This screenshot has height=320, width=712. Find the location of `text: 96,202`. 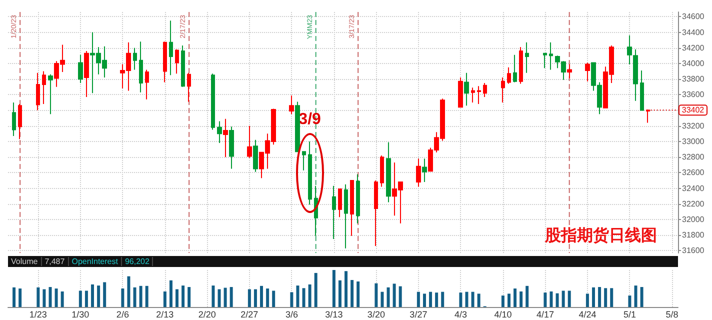

text: 96,202 is located at coordinates (138, 261).